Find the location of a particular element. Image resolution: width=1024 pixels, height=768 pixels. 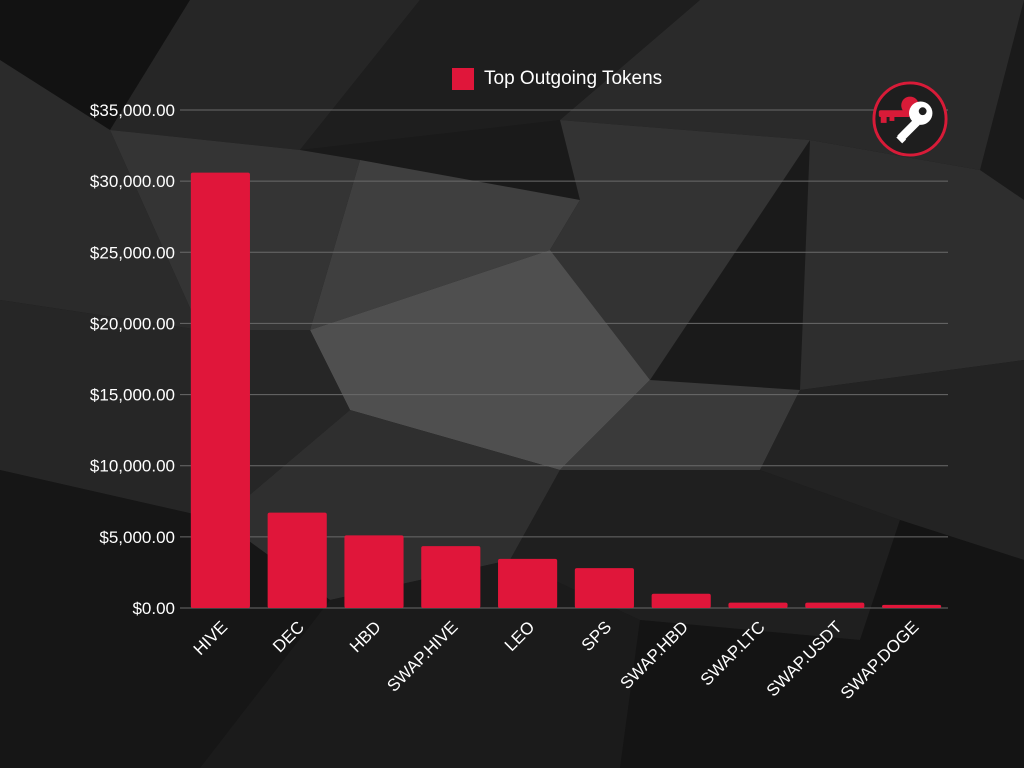

bar-swap-hive is located at coordinates (451, 577).